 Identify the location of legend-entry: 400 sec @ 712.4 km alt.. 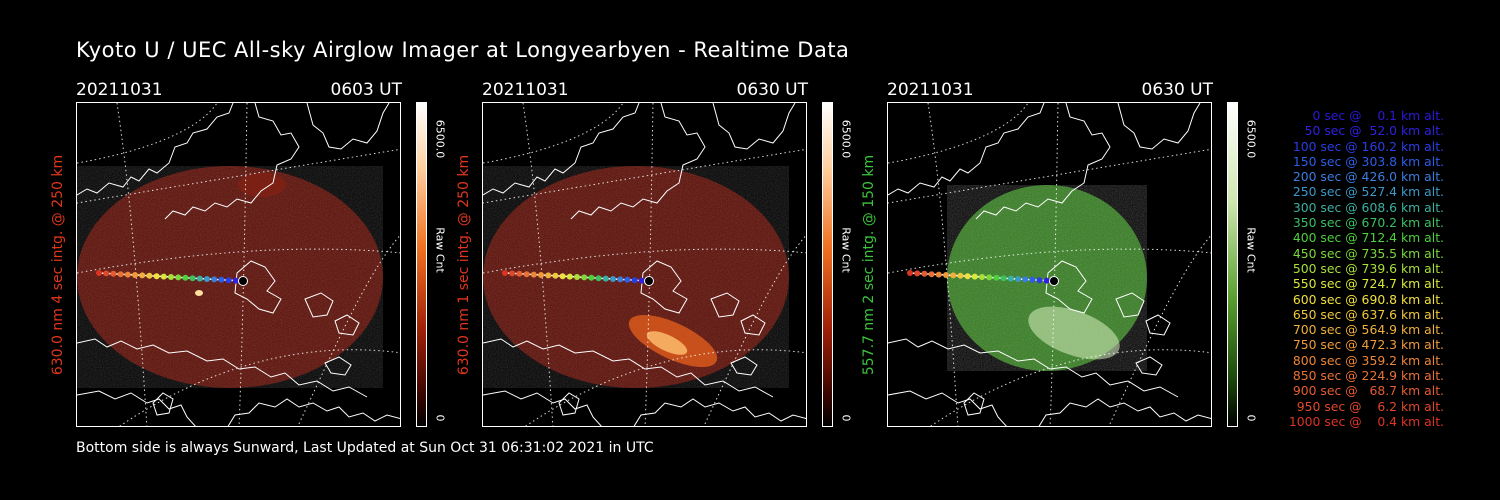
(1366, 238).